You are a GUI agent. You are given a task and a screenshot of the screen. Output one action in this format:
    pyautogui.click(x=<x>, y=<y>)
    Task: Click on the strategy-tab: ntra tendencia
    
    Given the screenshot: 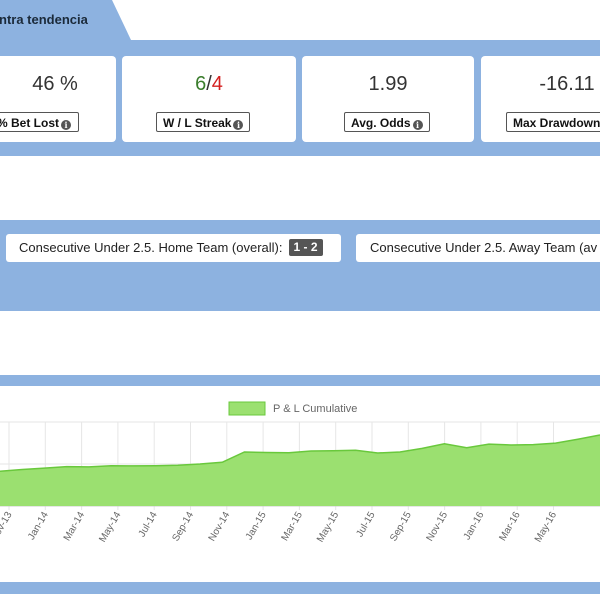 What is the action you would take?
    pyautogui.click(x=65, y=20)
    